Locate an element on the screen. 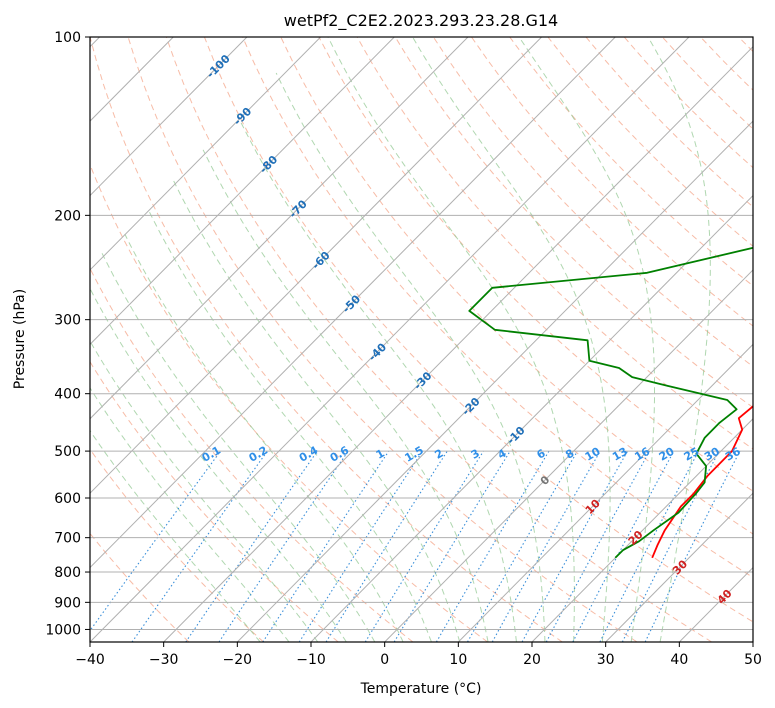 The width and height of the screenshot is (775, 708). y-tick-label: 200 is located at coordinates (67, 216).